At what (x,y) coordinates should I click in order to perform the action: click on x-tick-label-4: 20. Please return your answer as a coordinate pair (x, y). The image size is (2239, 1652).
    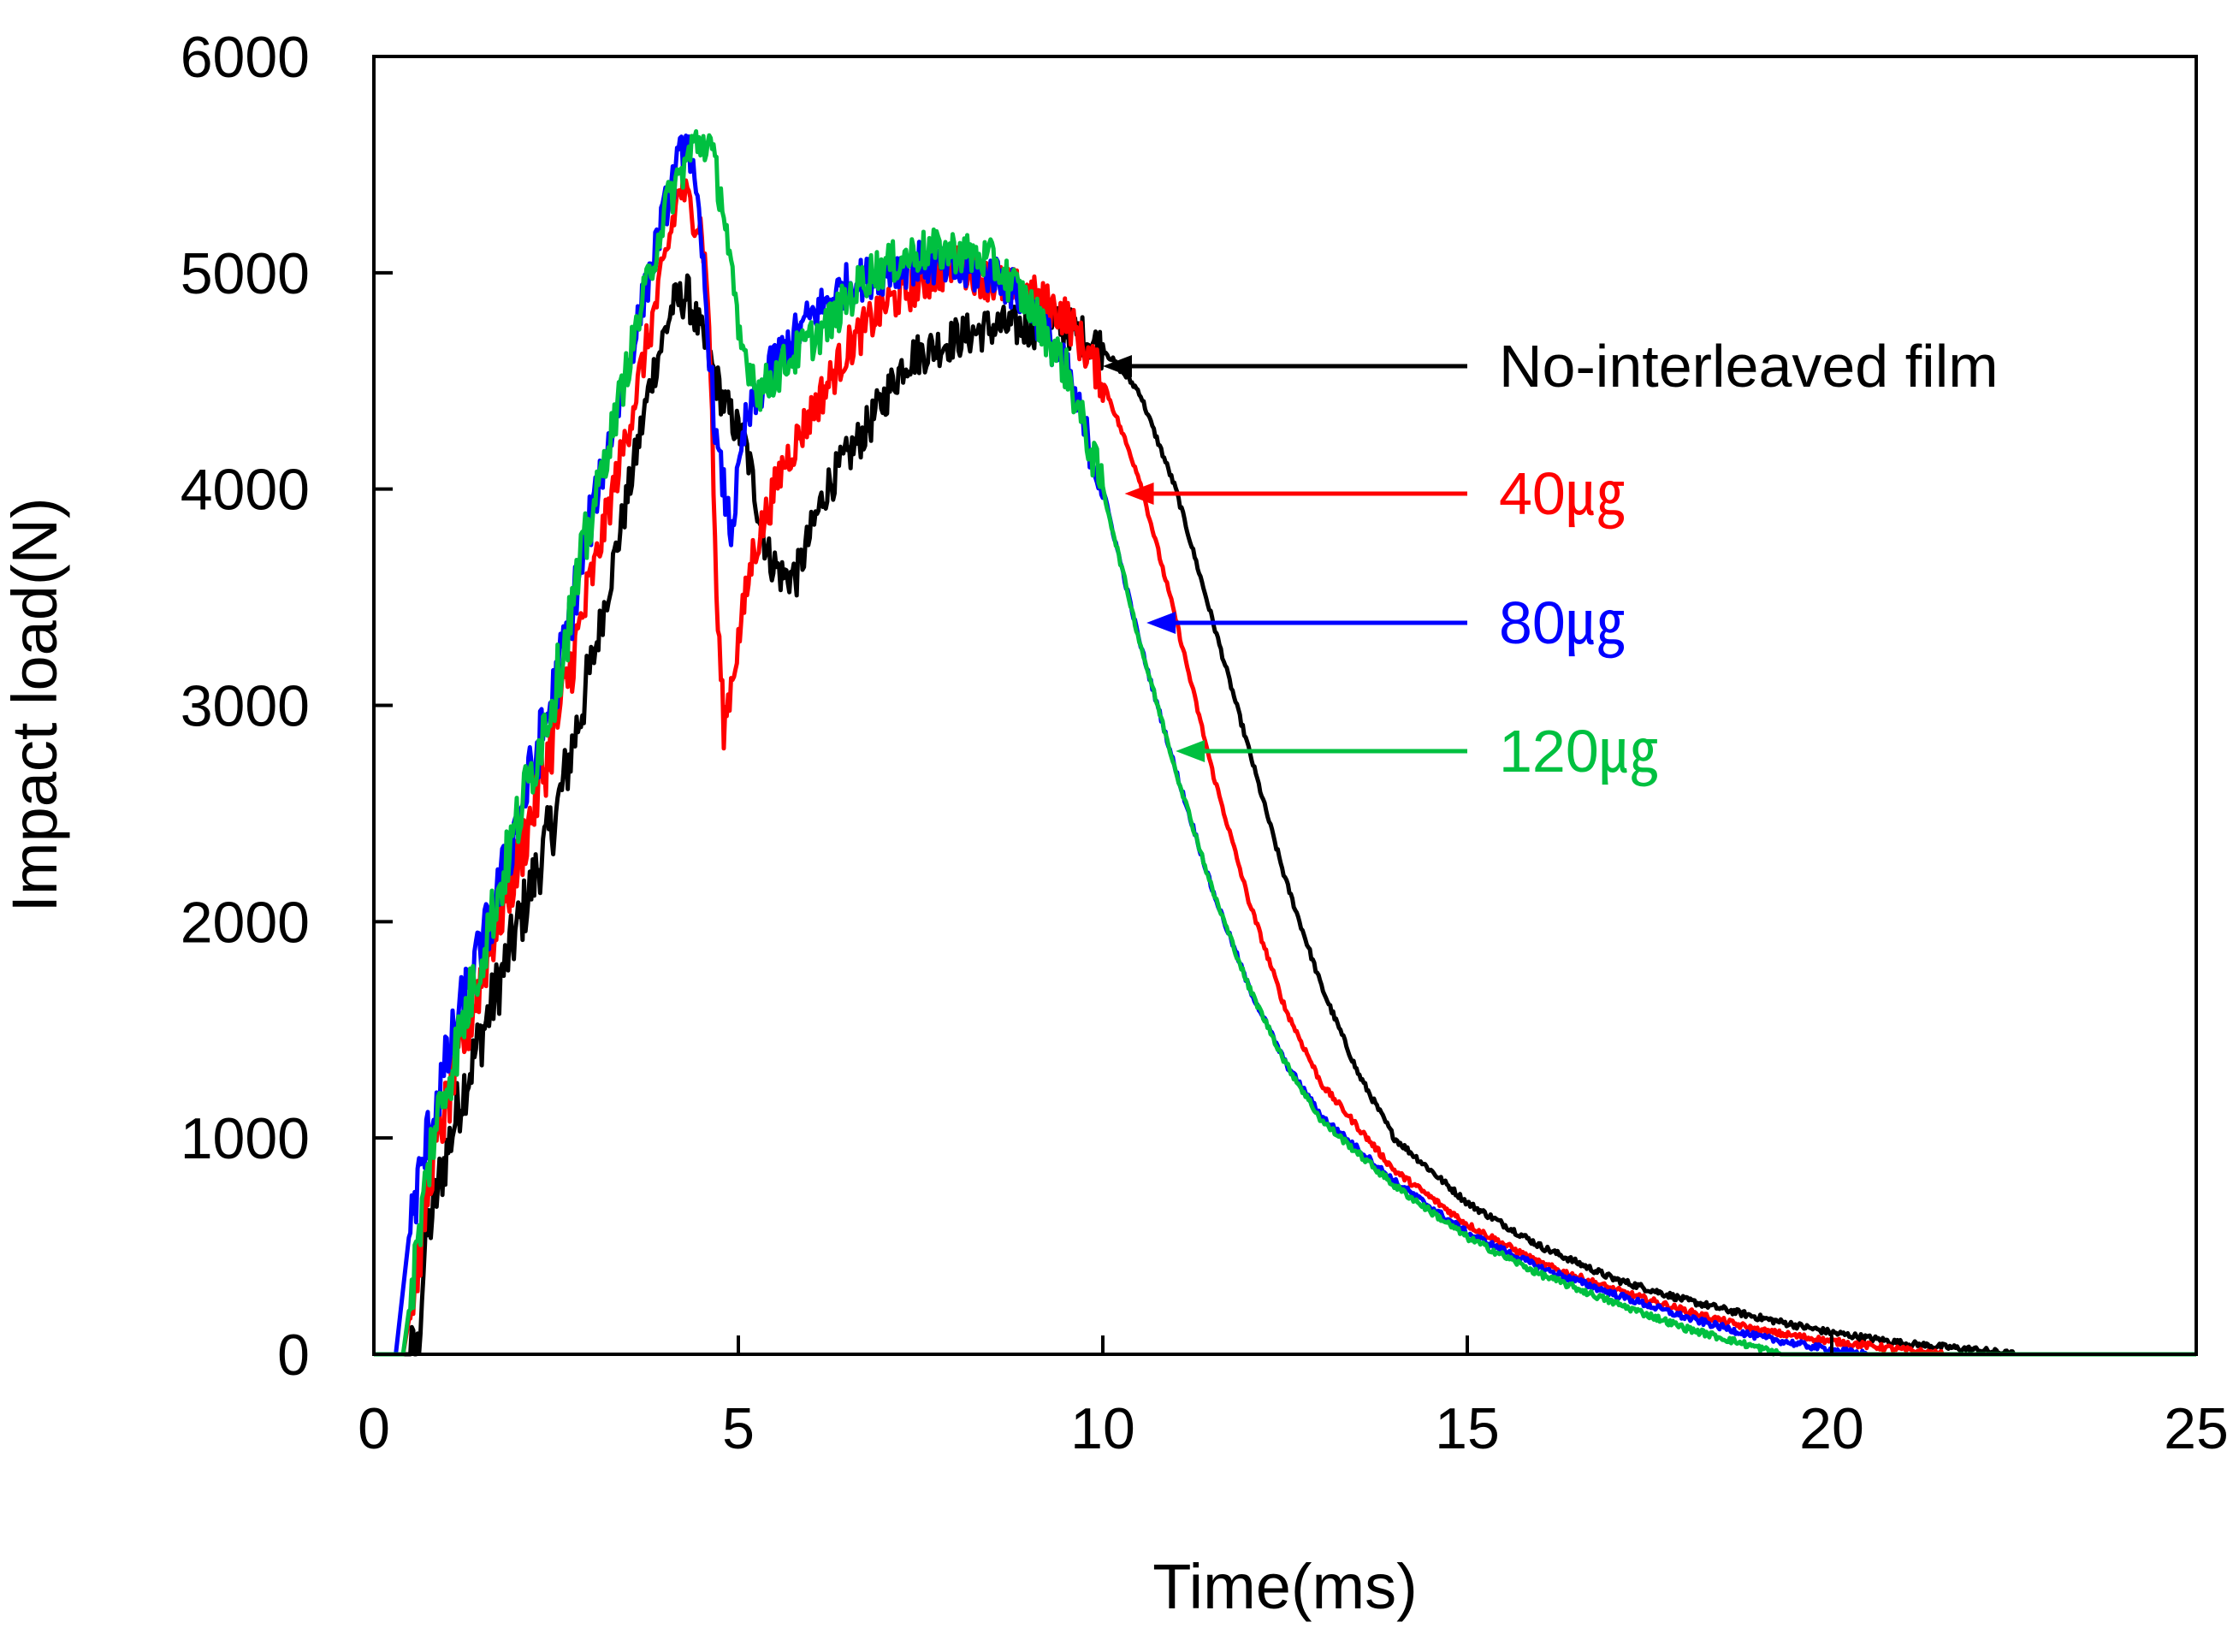
    Looking at the image, I should click on (1831, 1428).